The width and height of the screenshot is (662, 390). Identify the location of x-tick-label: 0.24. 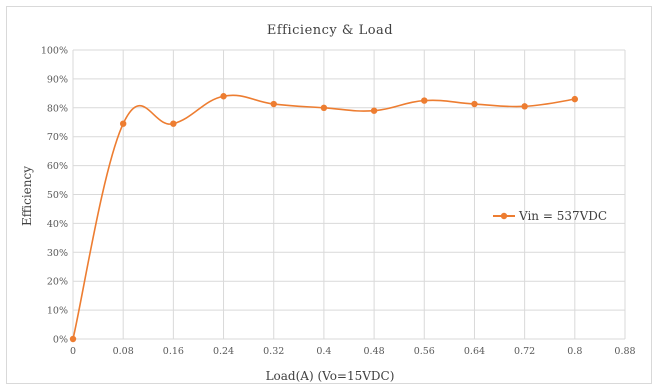
(223, 351).